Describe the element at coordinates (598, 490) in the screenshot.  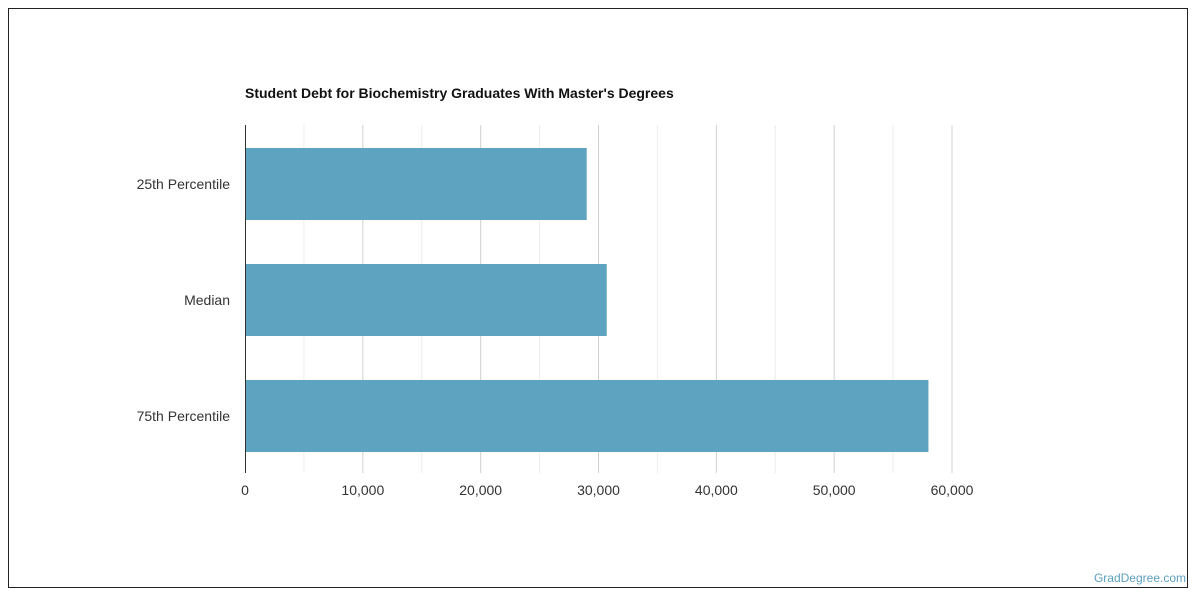
I see `x-tick-label: 30,000` at that location.